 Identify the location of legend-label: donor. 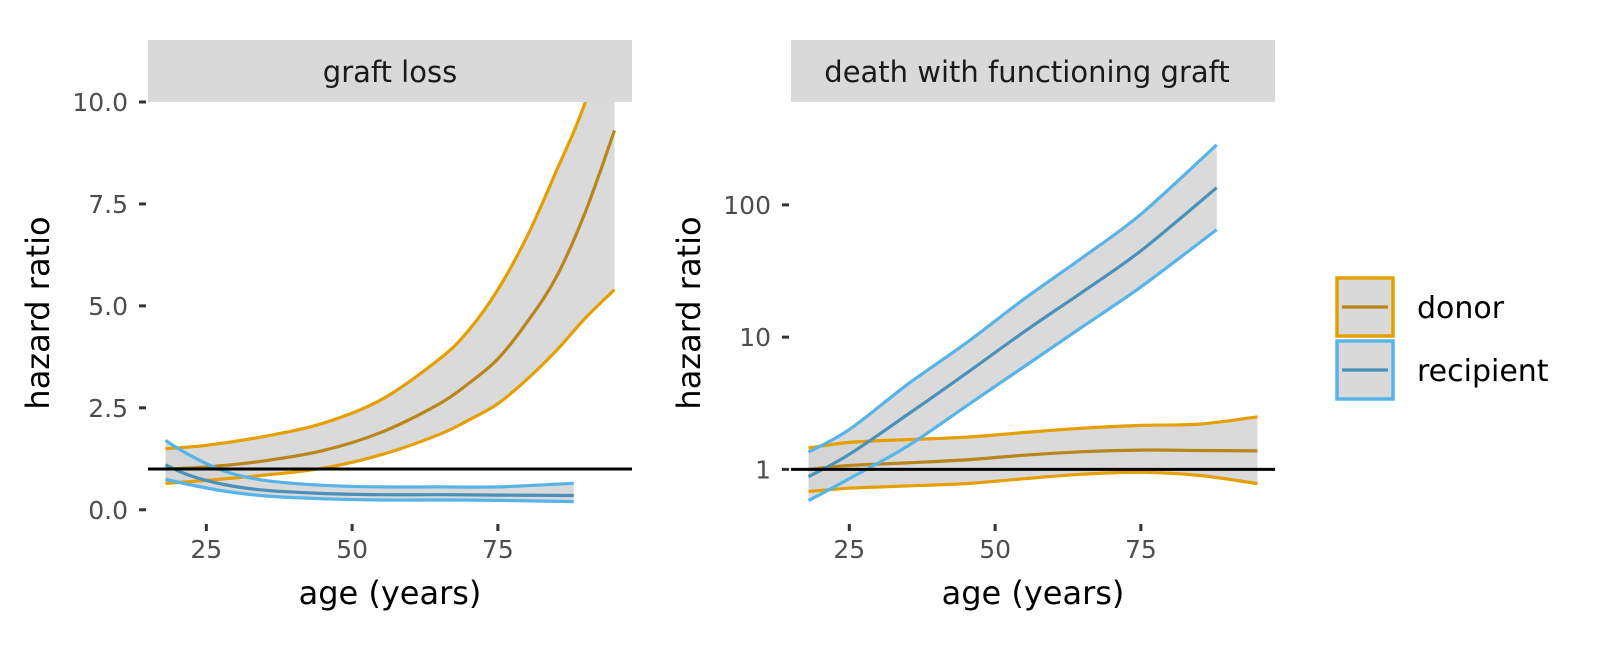
(1461, 308).